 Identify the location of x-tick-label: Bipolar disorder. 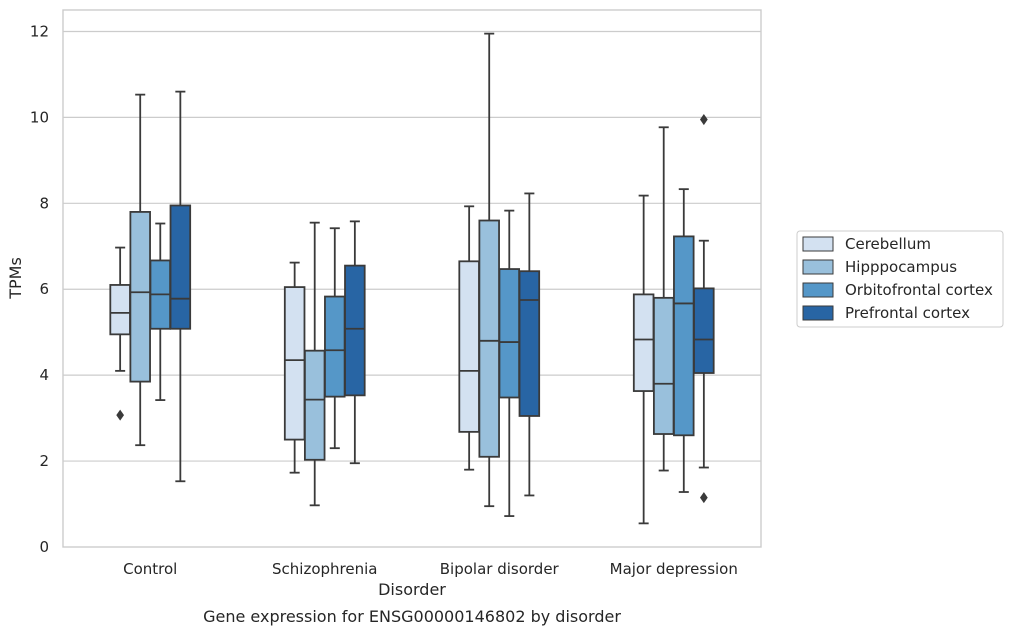
(500, 569).